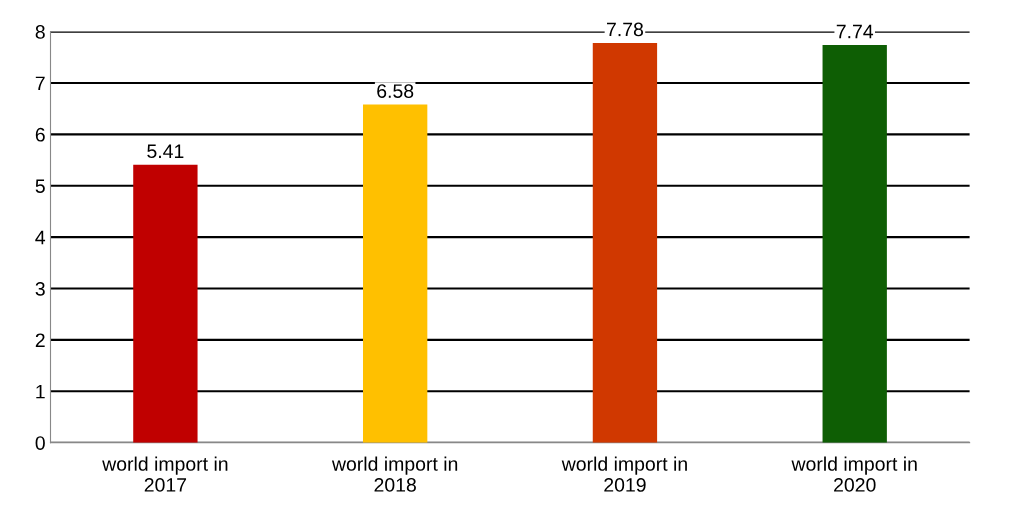  Describe the element at coordinates (40, 443) in the screenshot. I see `y-tick-label: 0` at that location.